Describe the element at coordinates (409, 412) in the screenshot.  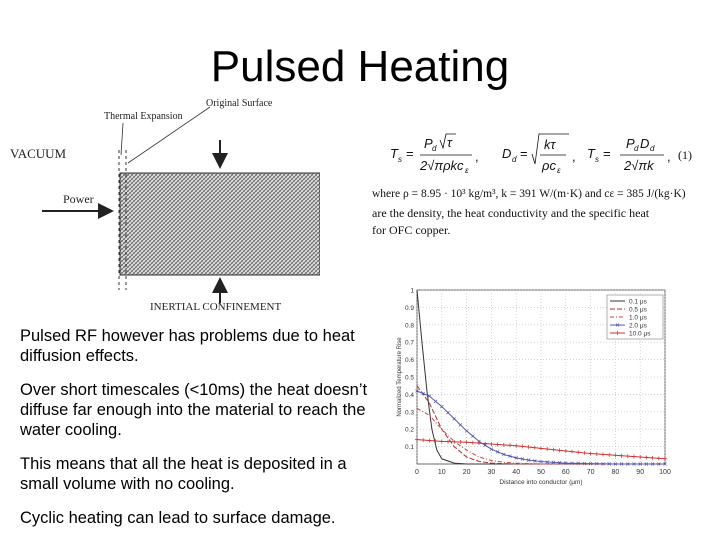
I see `y-tick-label: 0.3` at that location.